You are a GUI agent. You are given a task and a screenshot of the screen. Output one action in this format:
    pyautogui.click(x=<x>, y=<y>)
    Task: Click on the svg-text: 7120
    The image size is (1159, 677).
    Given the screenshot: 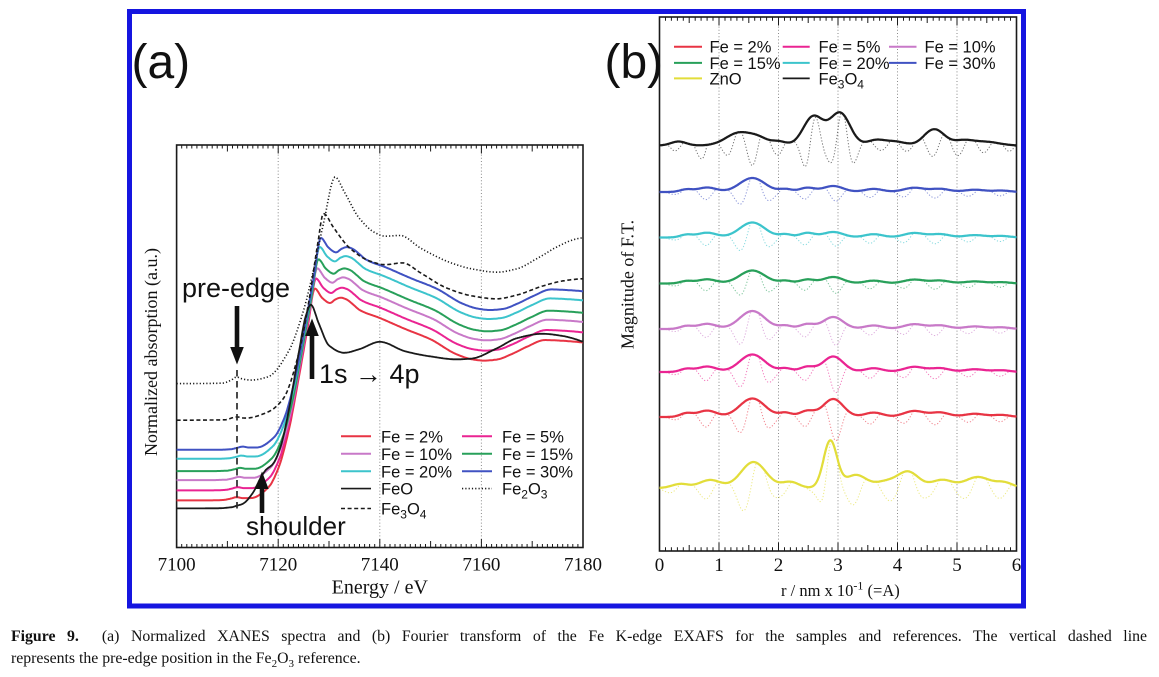 What is the action you would take?
    pyautogui.click(x=278, y=565)
    